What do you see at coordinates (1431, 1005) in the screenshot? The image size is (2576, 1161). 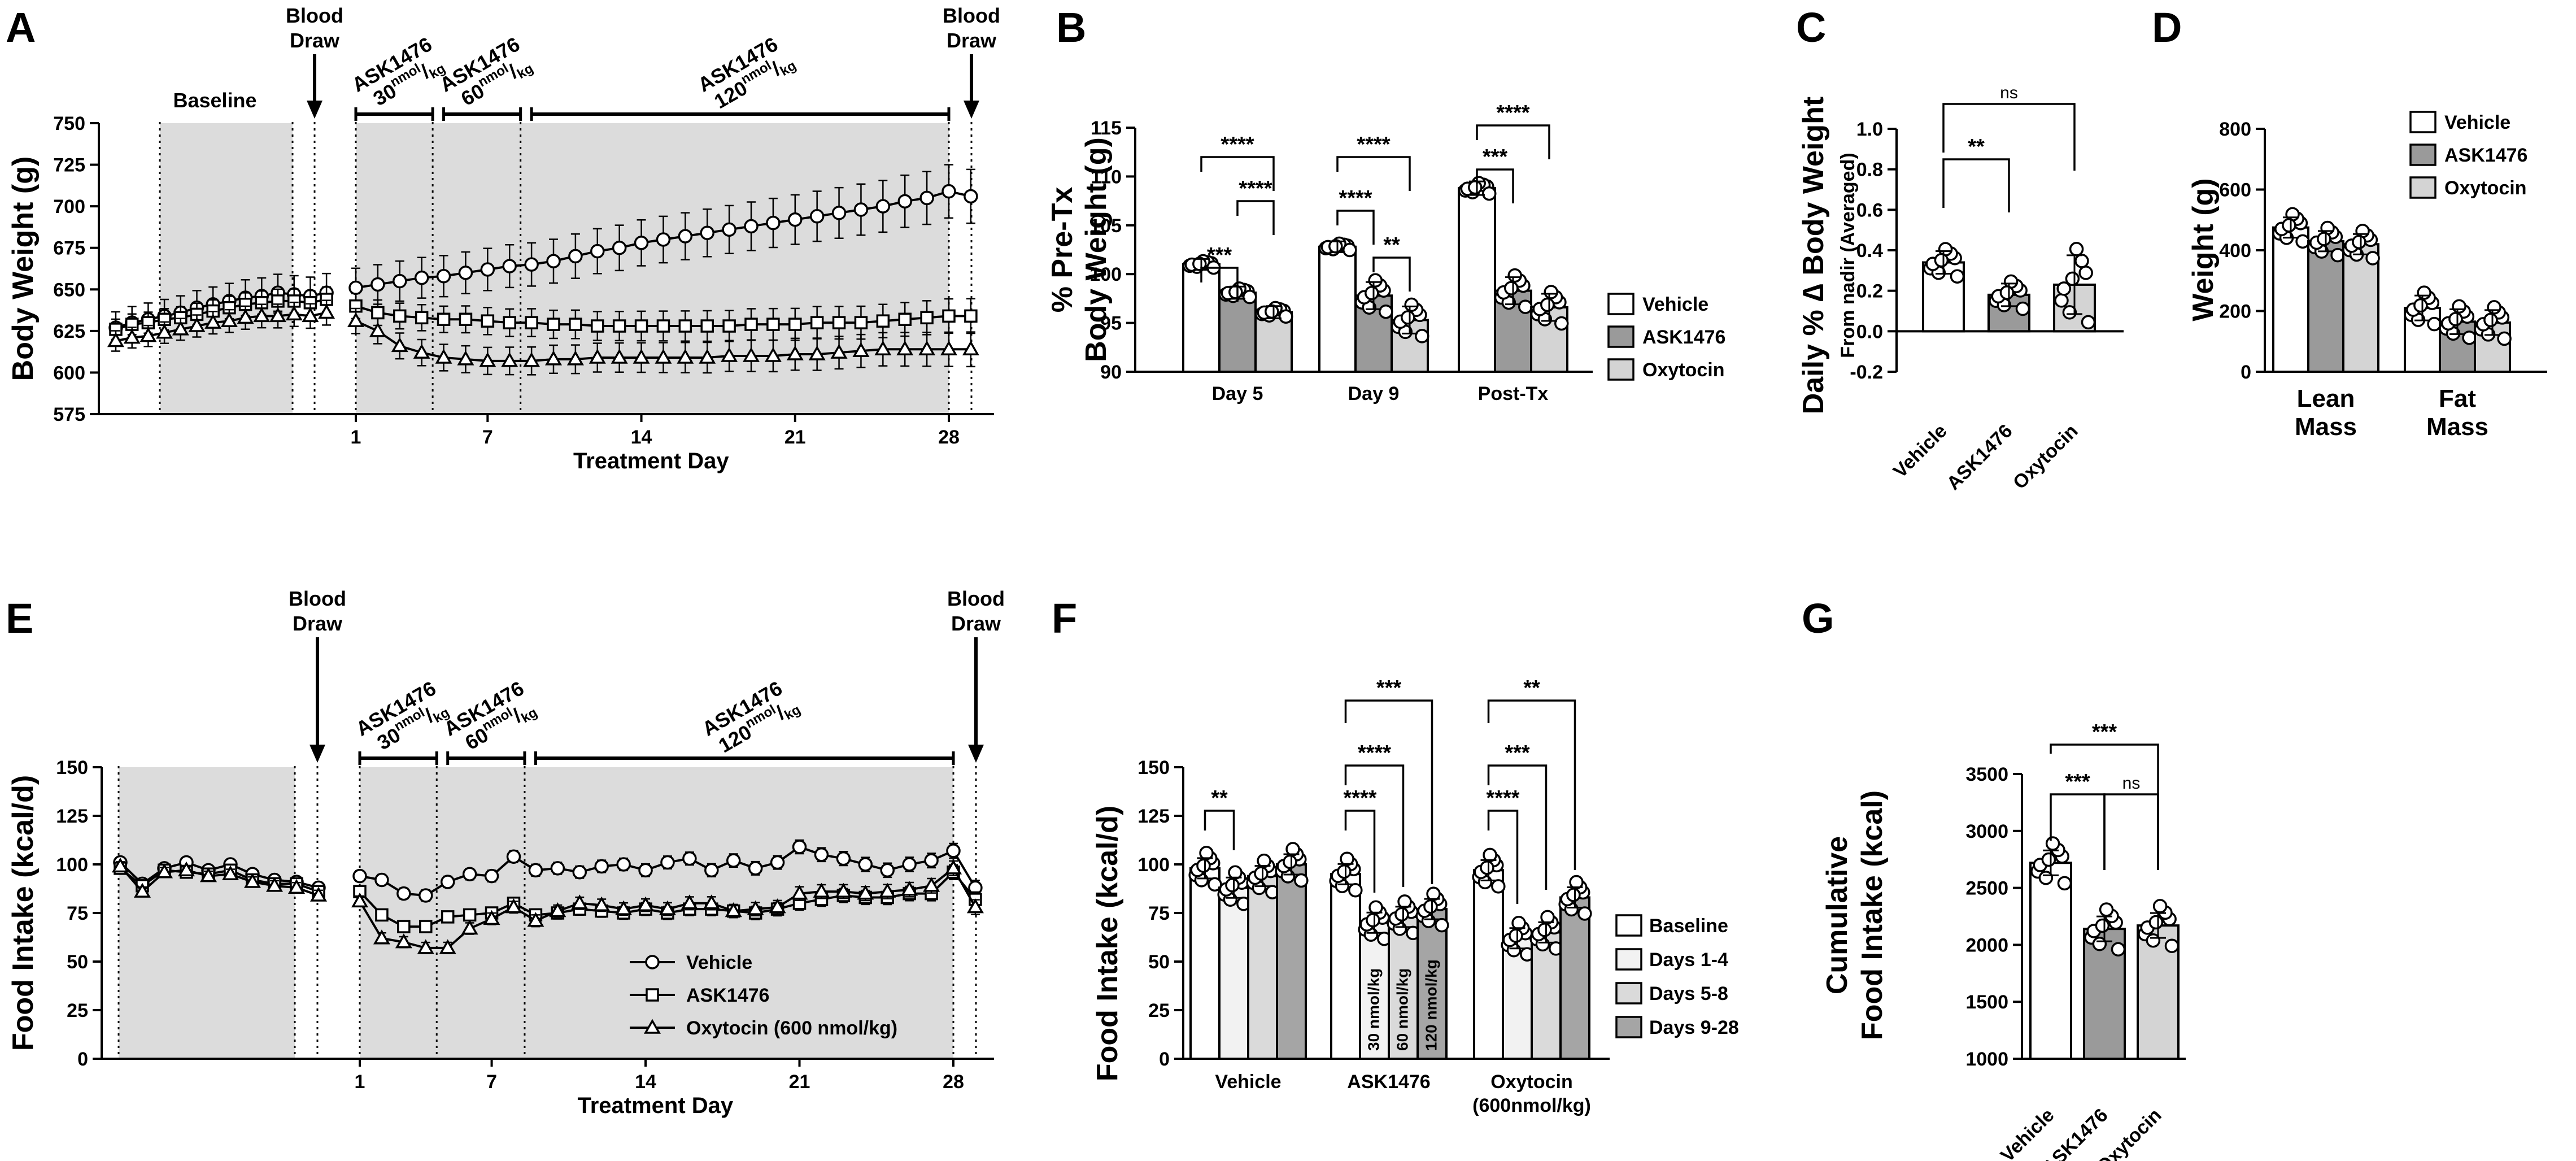 I see `bar-dose-text-3: 120 nmol/kg` at bounding box center [1431, 1005].